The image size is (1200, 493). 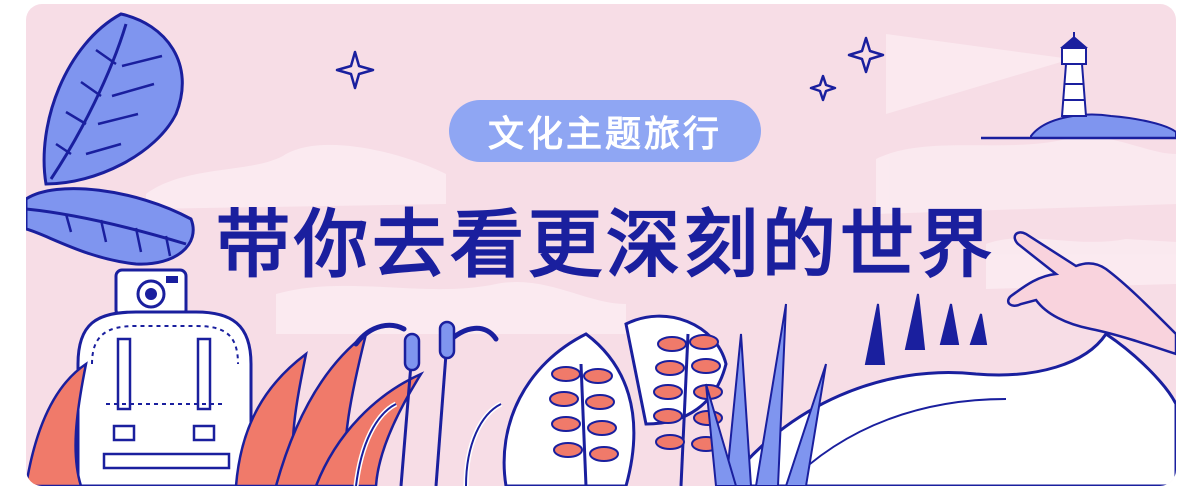 What do you see at coordinates (605, 131) in the screenshot?
I see `topic-badge: 文化主题旅行` at bounding box center [605, 131].